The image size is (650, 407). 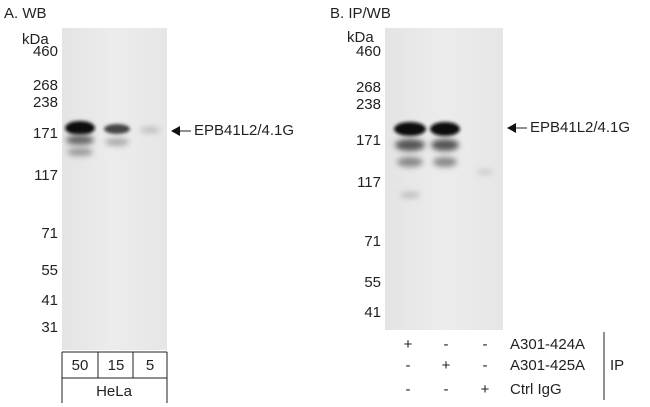 What do you see at coordinates (150, 365) in the screenshot?
I see `lane-load: 5` at bounding box center [150, 365].